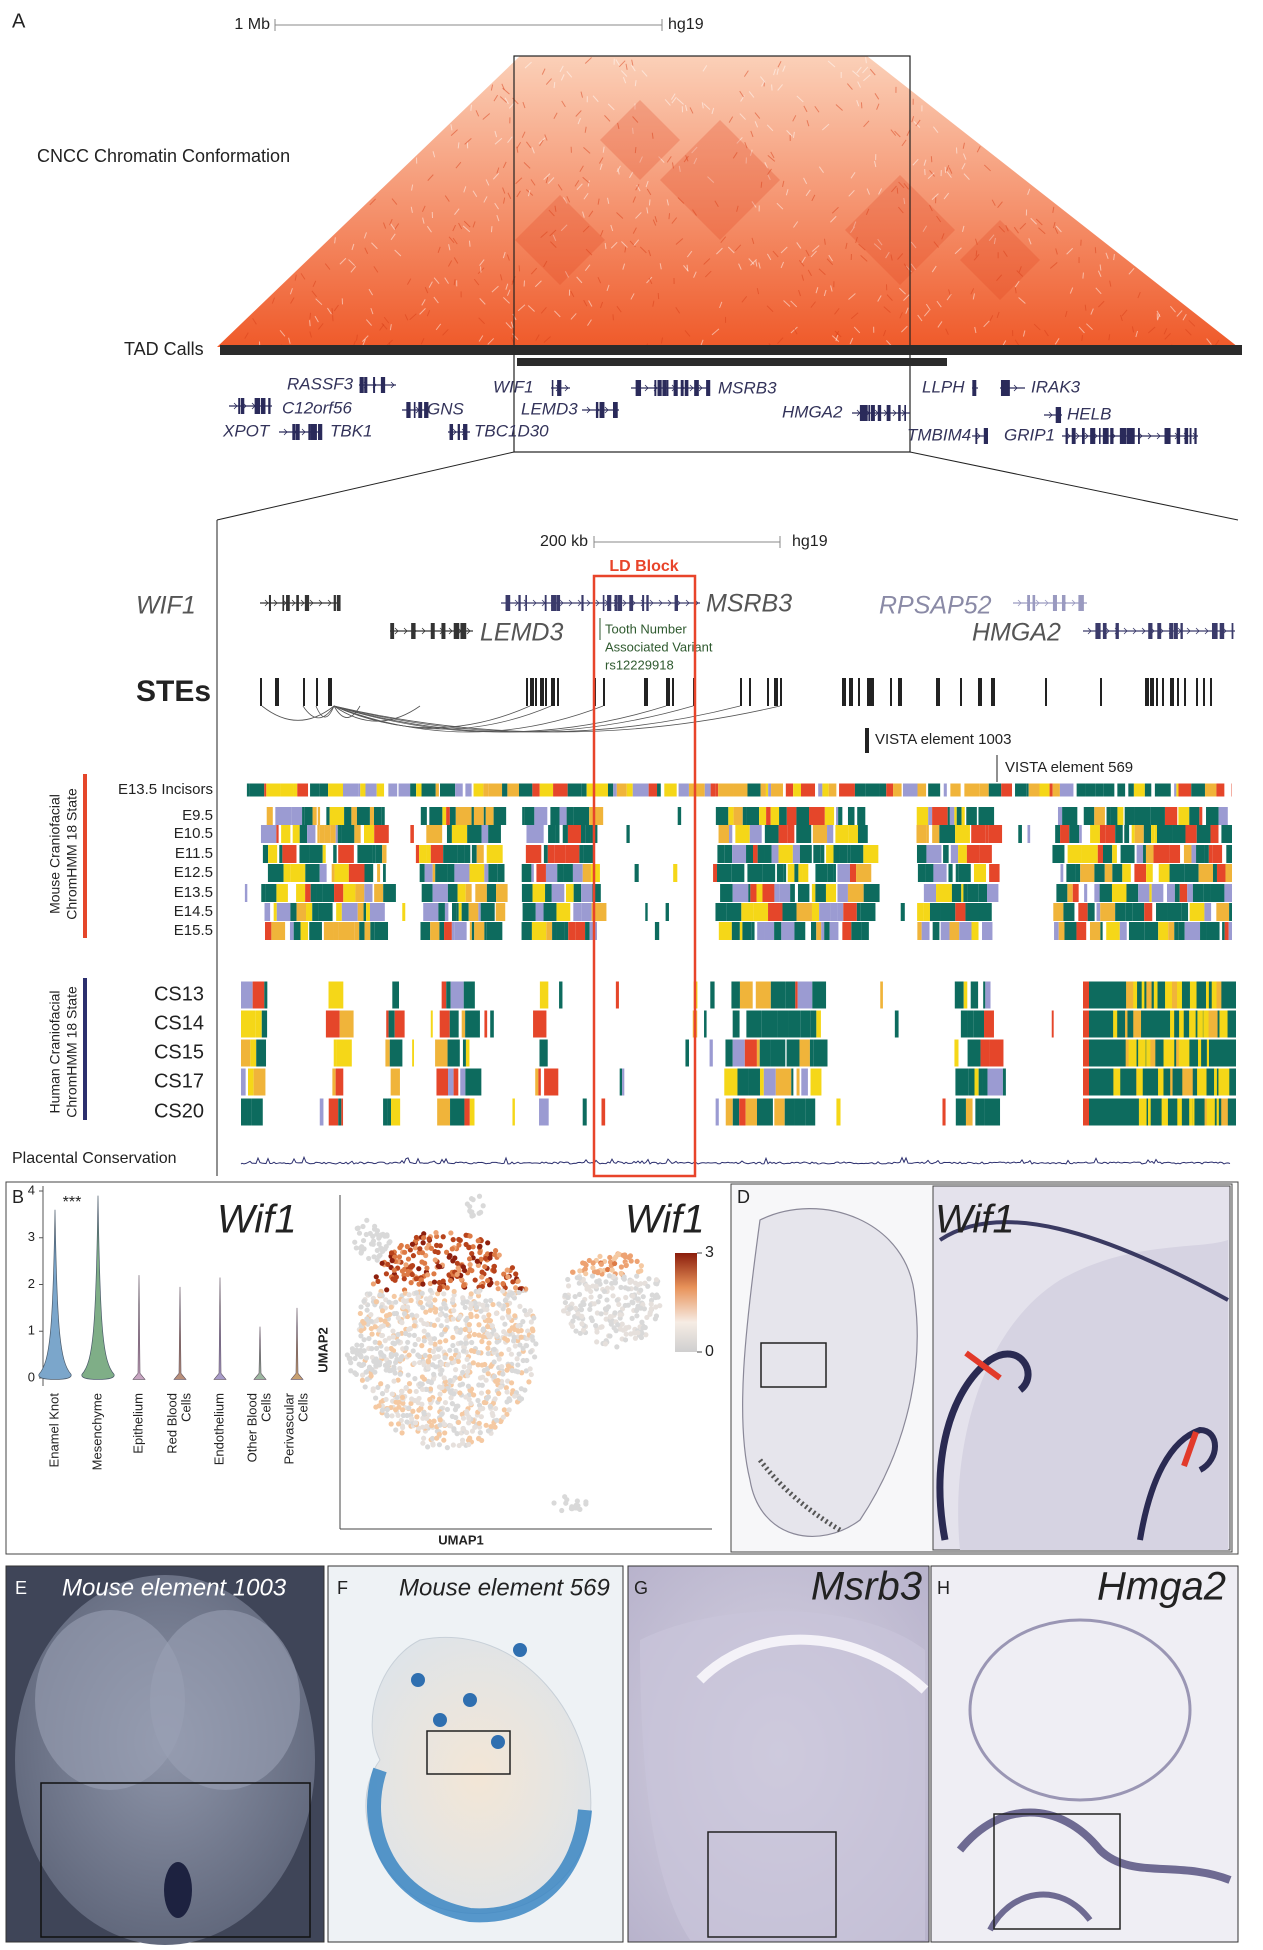 The height and width of the screenshot is (1950, 1263). I want to click on y-tick-label: 4, so click(31, 1189).